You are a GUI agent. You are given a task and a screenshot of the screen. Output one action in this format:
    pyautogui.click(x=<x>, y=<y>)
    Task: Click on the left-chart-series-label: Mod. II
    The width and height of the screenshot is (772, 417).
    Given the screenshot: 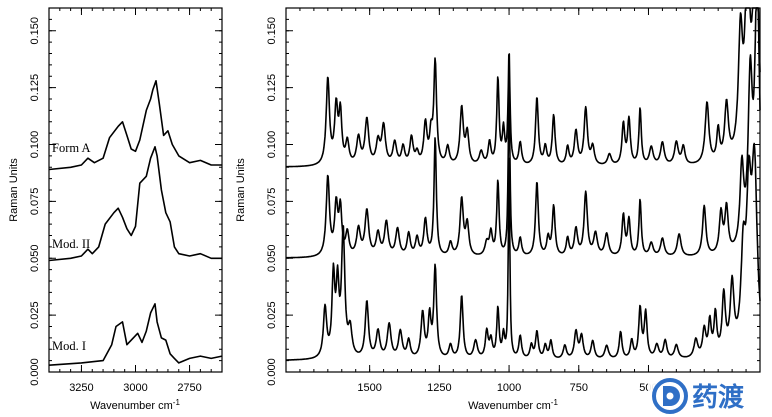 What is the action you would take?
    pyautogui.click(x=71, y=244)
    